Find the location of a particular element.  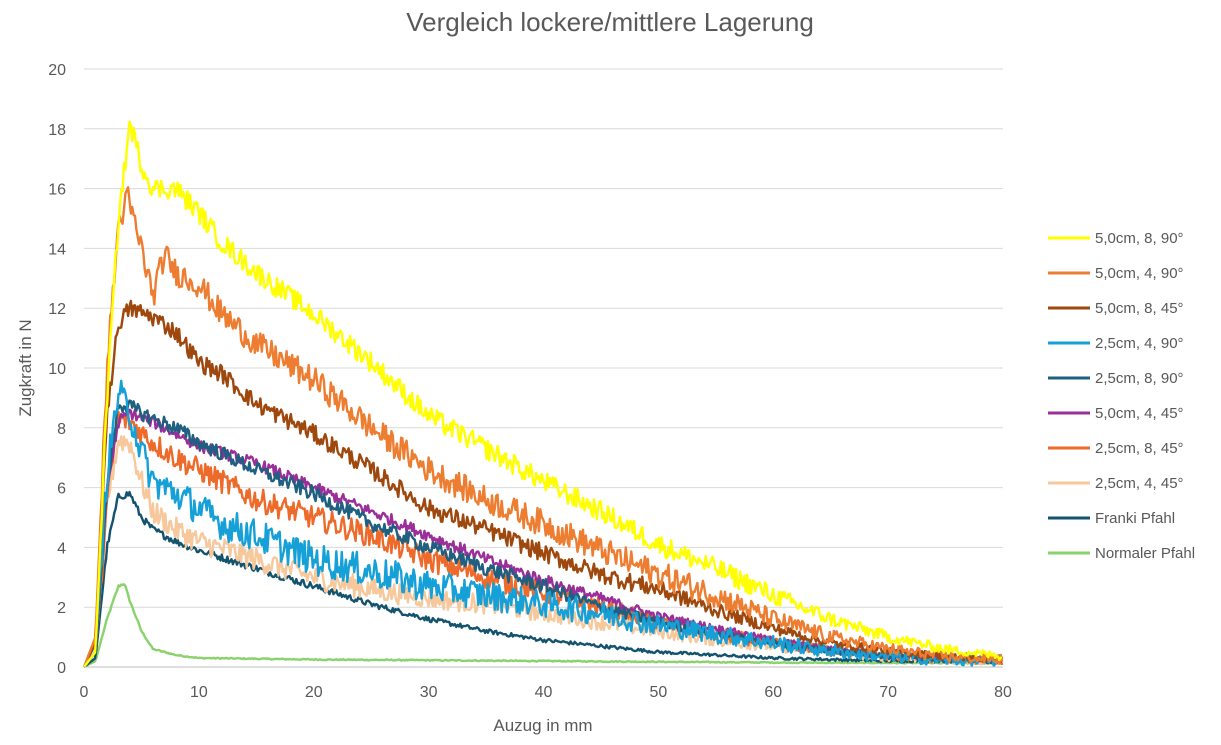

legend-label: 2,5cm, 8, 90° is located at coordinates (1139, 378).